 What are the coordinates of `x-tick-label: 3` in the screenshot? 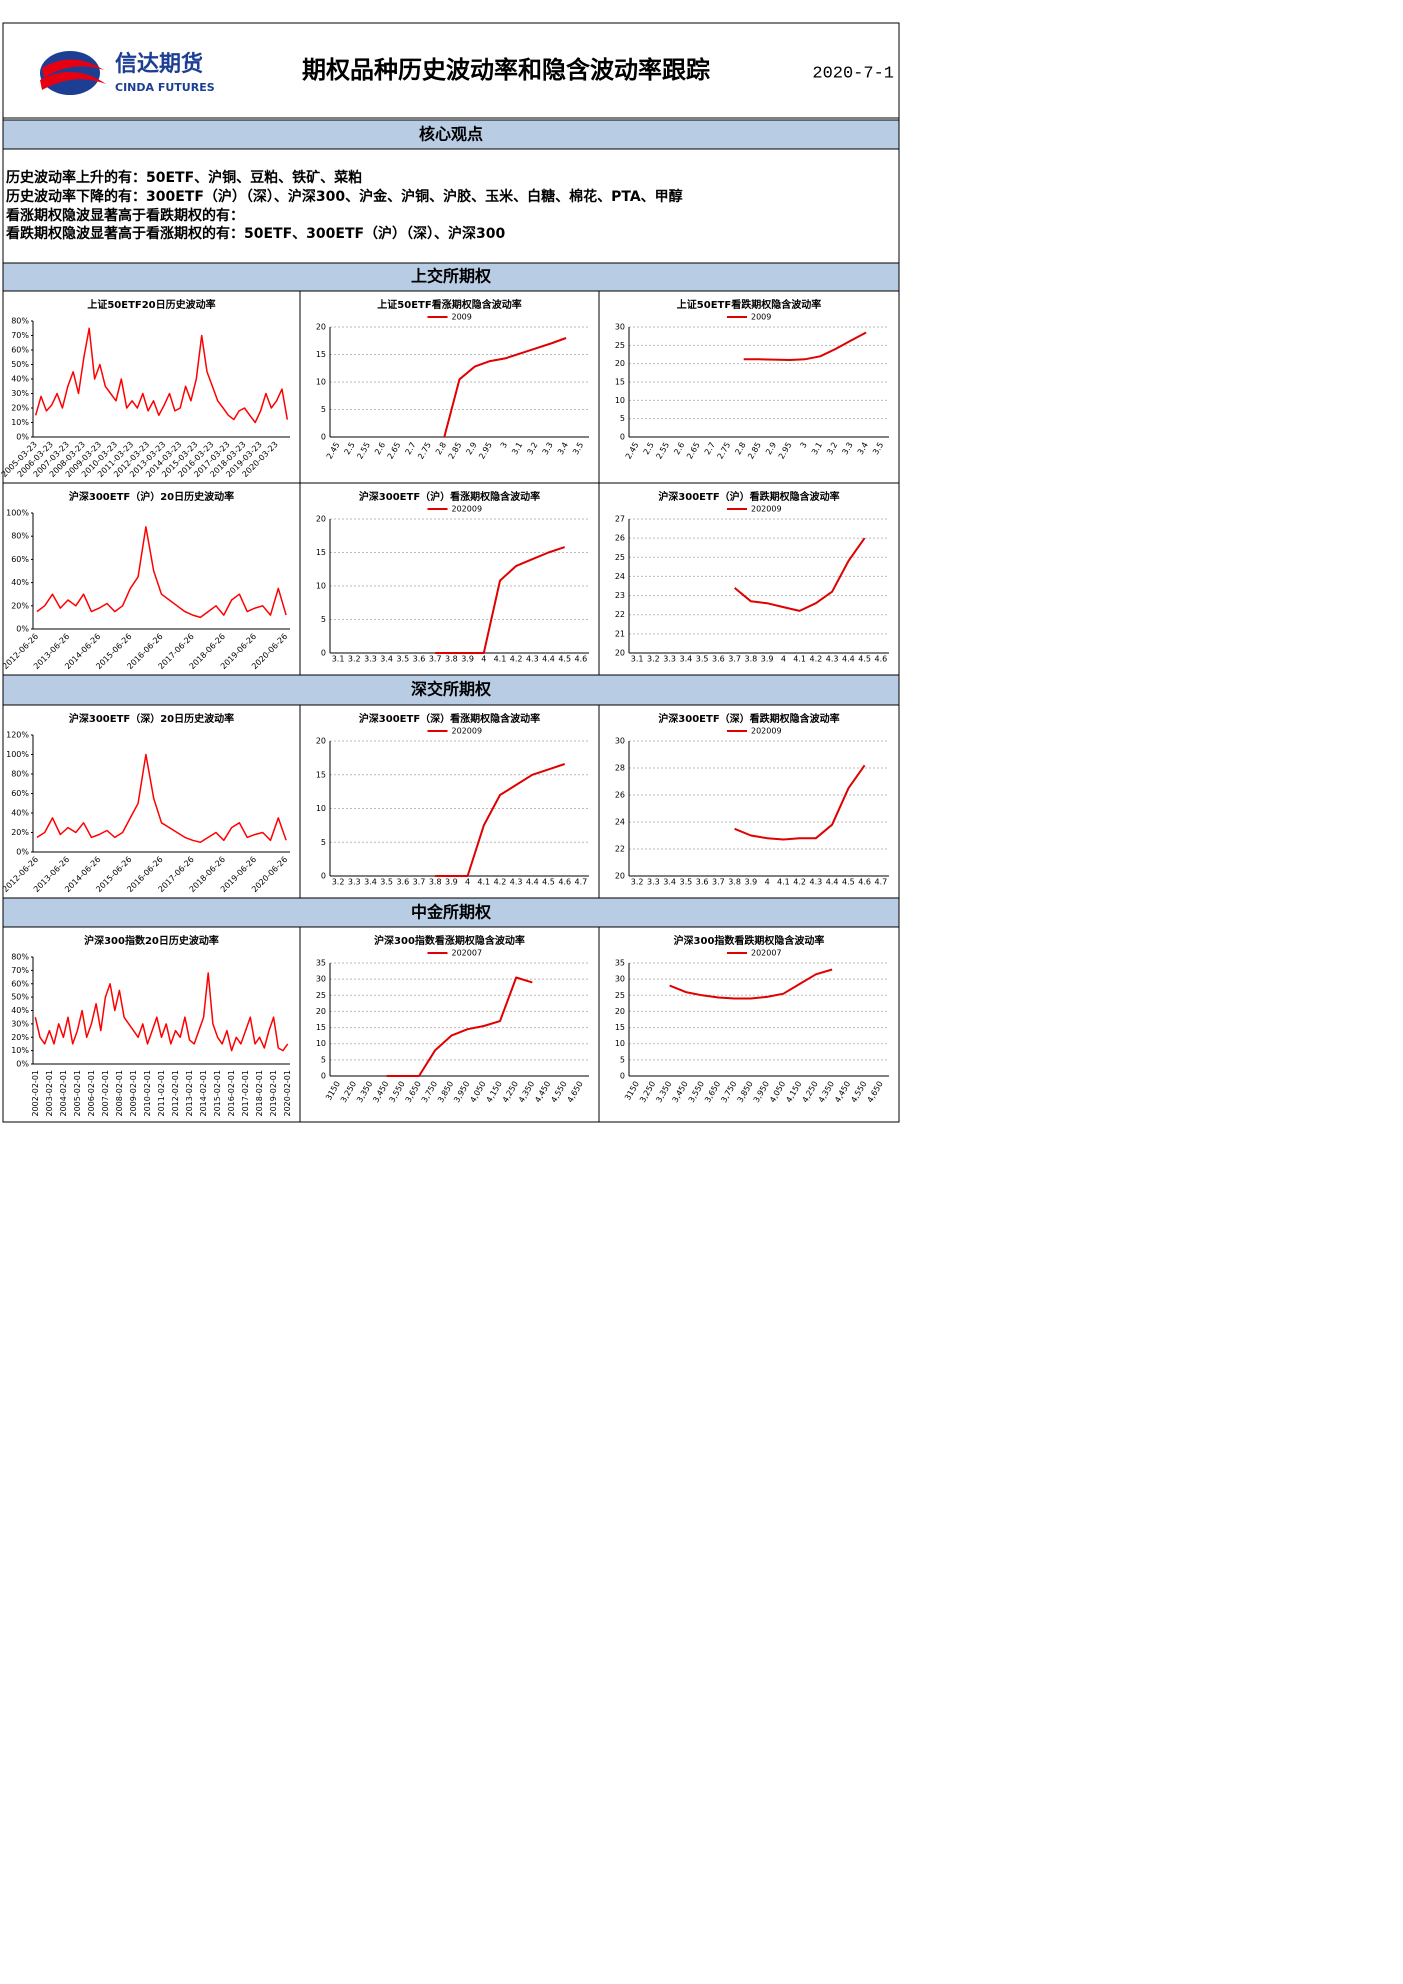 It's located at (504, 445).